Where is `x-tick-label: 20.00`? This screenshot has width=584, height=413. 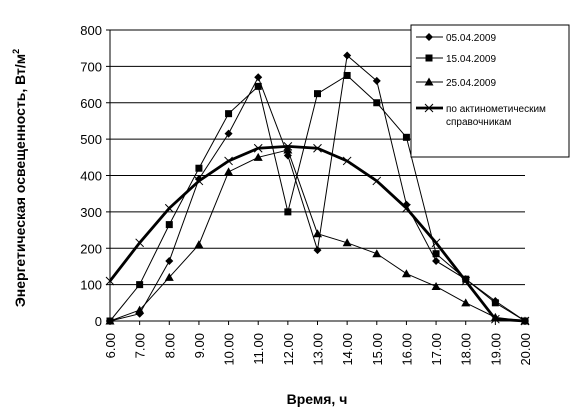
x-tick-label: 20.00 is located at coordinates (525, 349).